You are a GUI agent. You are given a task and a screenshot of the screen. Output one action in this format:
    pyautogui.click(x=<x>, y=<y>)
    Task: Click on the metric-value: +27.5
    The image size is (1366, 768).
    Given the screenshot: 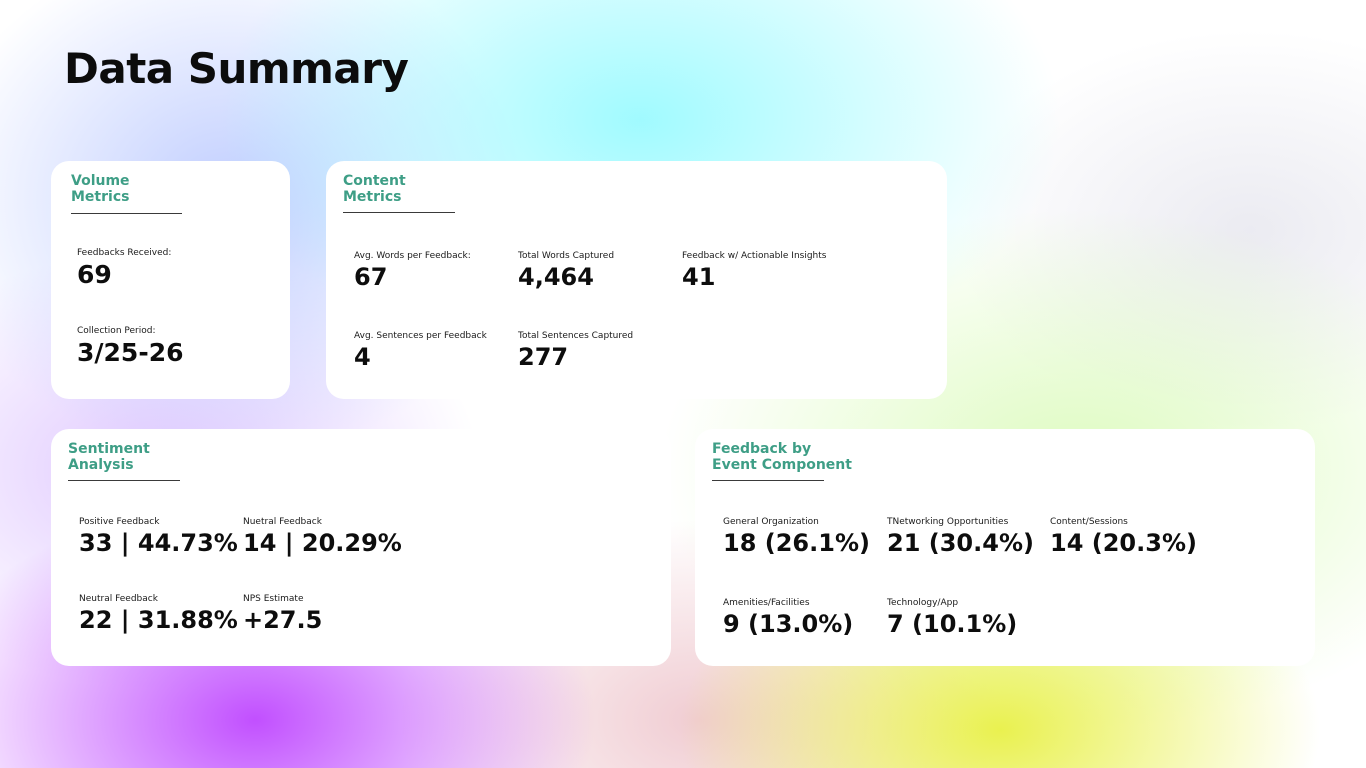 What is the action you would take?
    pyautogui.click(x=283, y=620)
    